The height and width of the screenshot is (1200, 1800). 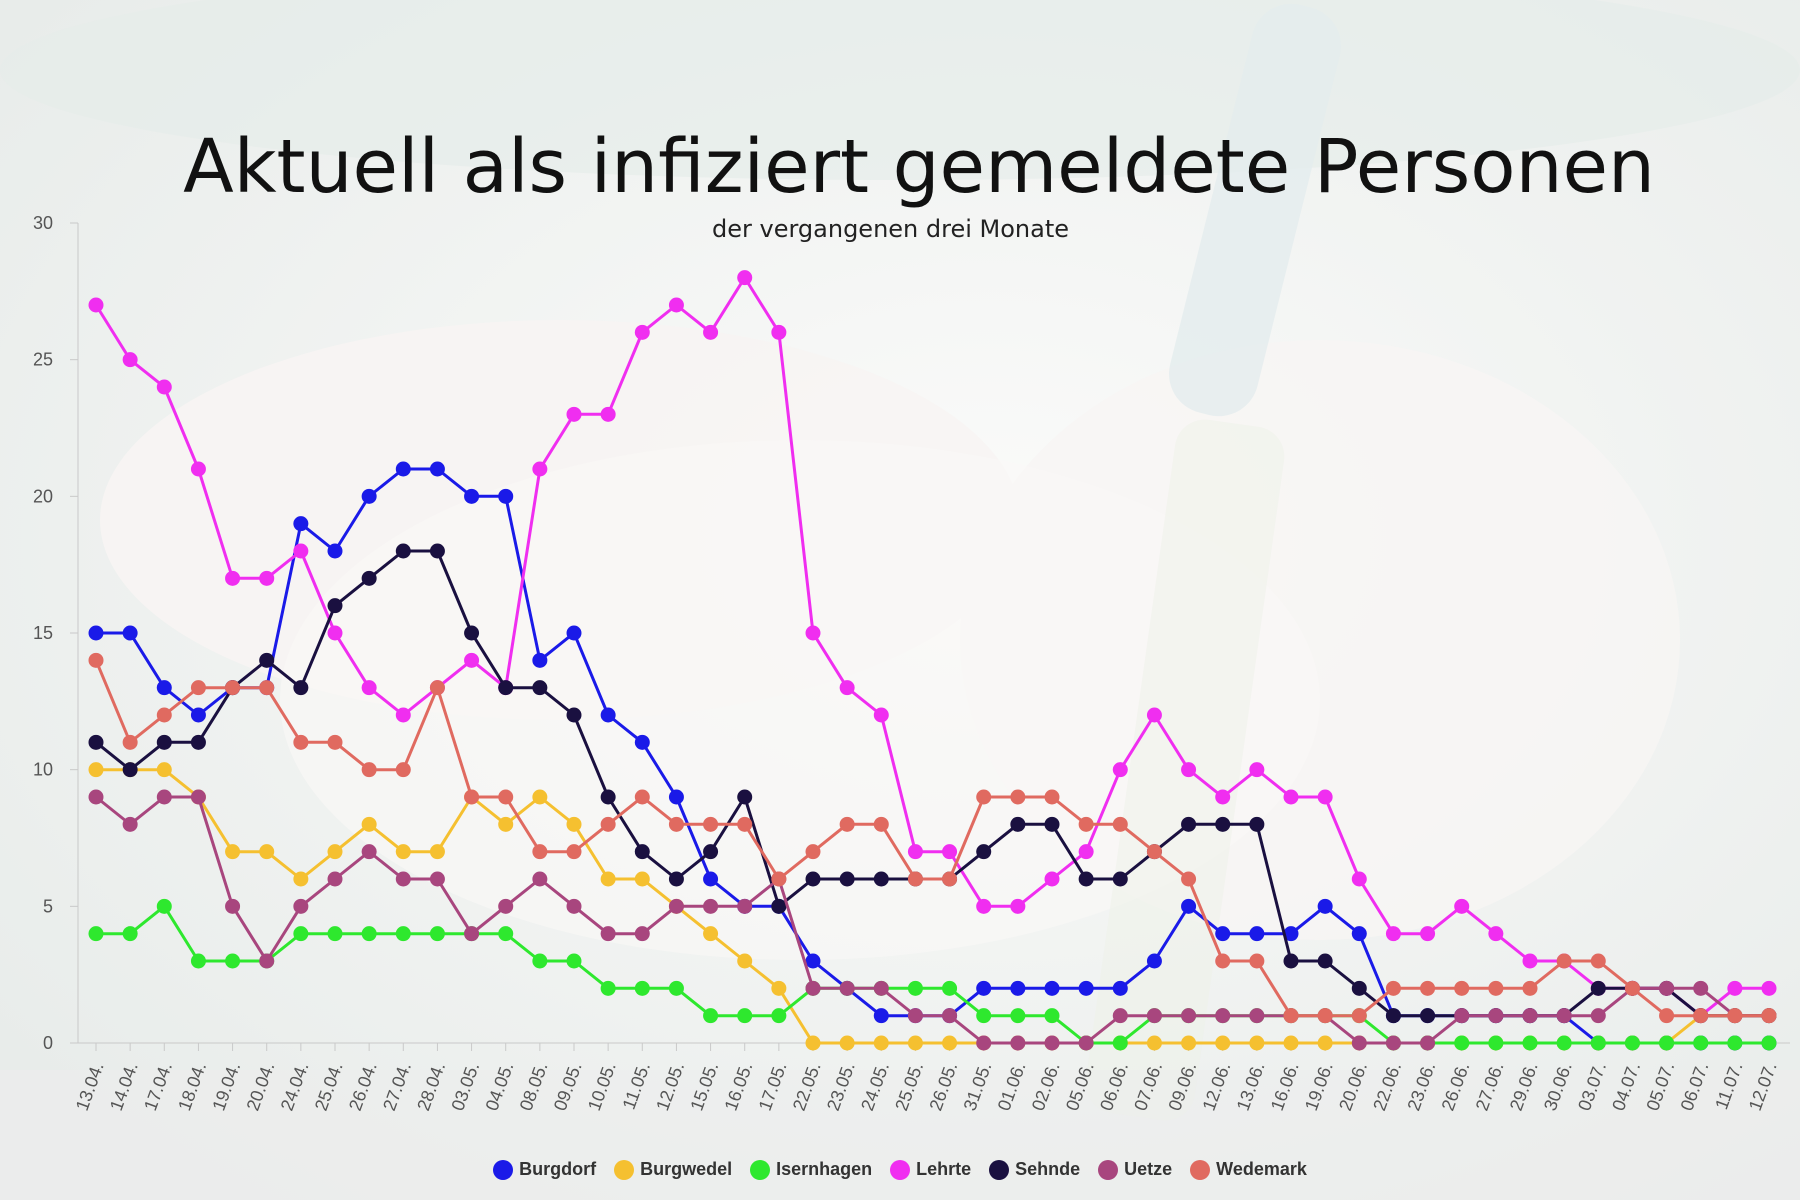 I want to click on legend-item-burgwedel: Burgwedel, so click(x=673, y=1169).